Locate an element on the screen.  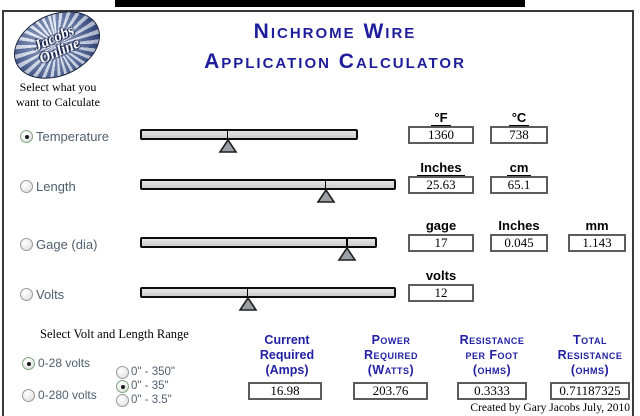
power-required-line3: (Watts) is located at coordinates (391, 370).